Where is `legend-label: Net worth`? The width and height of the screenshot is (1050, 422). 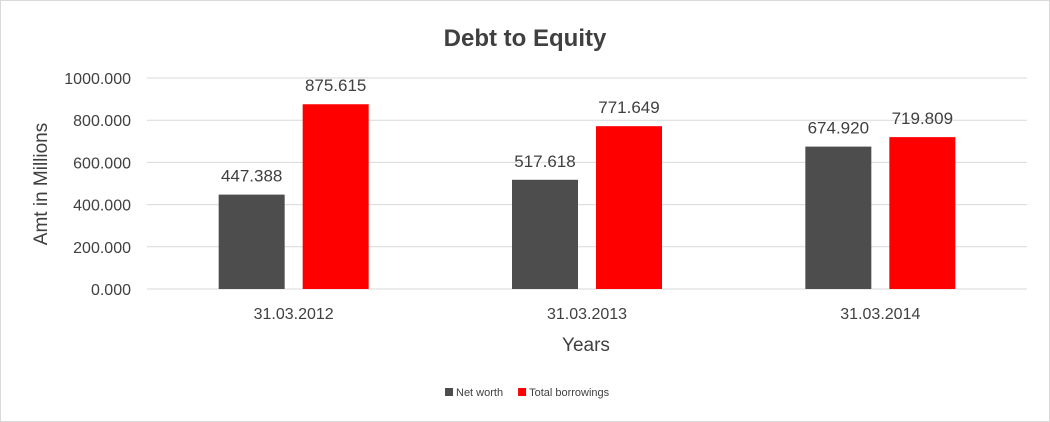
legend-label: Net worth is located at coordinates (479, 393).